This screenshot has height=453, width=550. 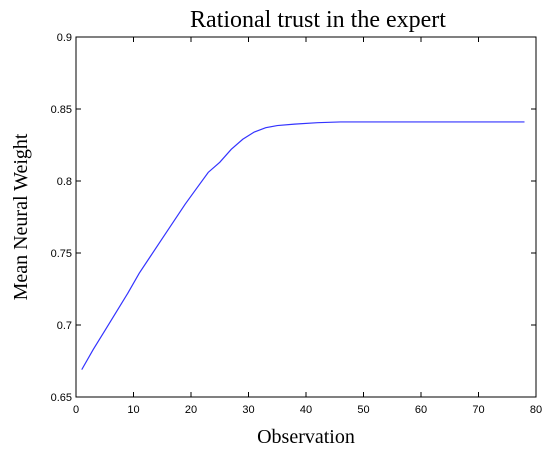 What do you see at coordinates (478, 410) in the screenshot?
I see `x-tick-label: 70` at bounding box center [478, 410].